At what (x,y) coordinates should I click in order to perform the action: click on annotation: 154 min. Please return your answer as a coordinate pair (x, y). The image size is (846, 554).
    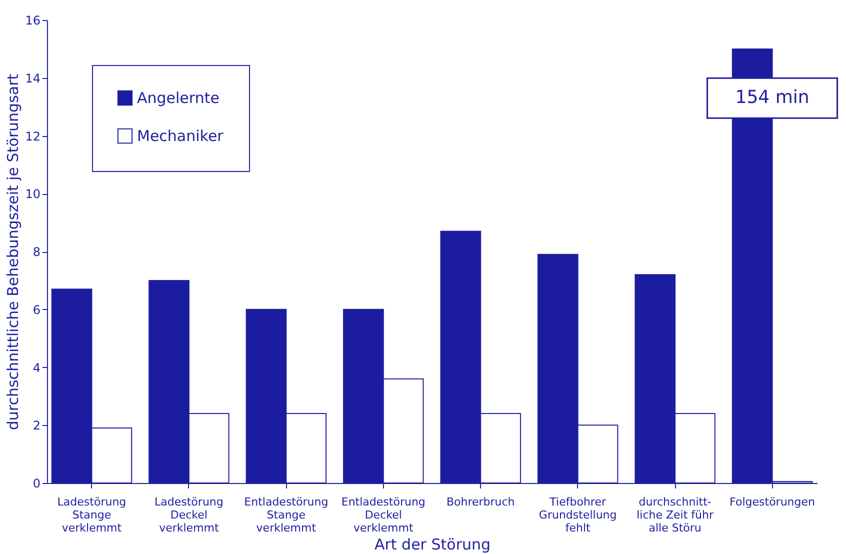
    Looking at the image, I should click on (772, 97).